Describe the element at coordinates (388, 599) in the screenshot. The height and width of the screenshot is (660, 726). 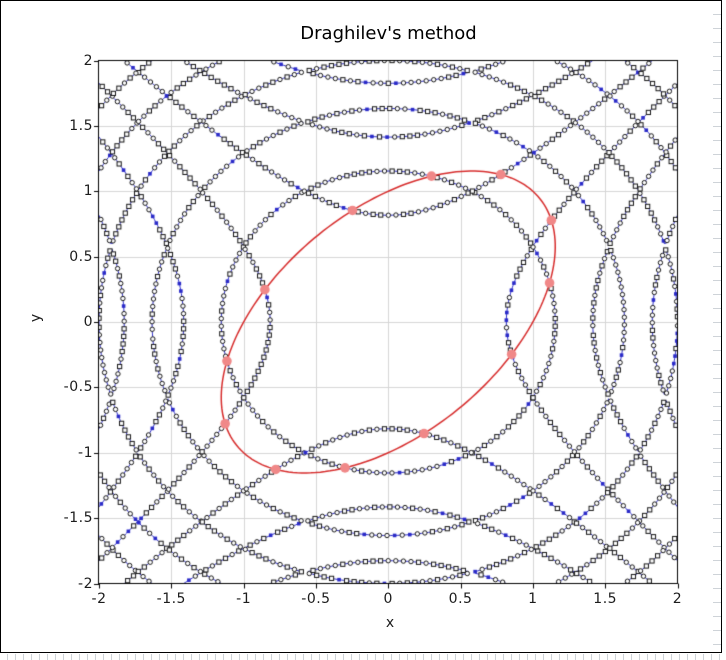
I see `x-tick-label: 0` at that location.